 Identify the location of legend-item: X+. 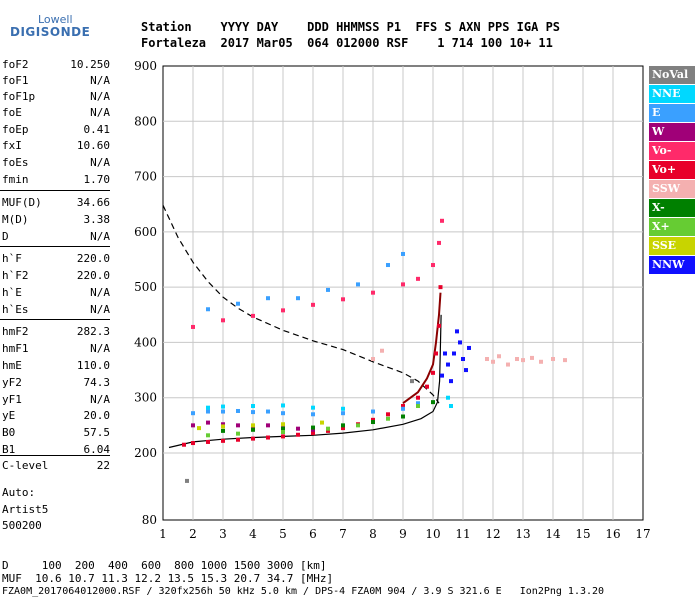
(672, 227).